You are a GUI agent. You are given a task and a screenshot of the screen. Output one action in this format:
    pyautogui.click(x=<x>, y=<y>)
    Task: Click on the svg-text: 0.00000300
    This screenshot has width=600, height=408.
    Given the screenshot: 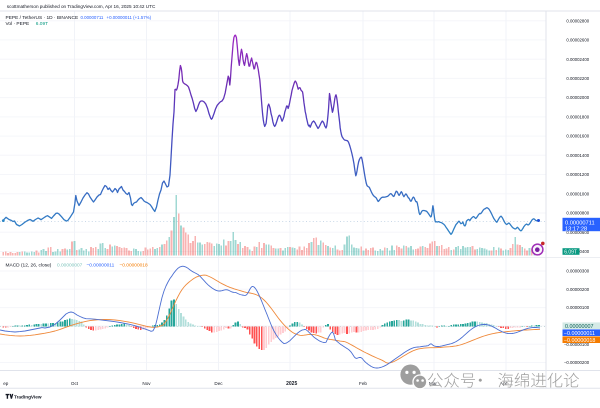 What is the action you would take?
    pyautogui.click(x=577, y=271)
    